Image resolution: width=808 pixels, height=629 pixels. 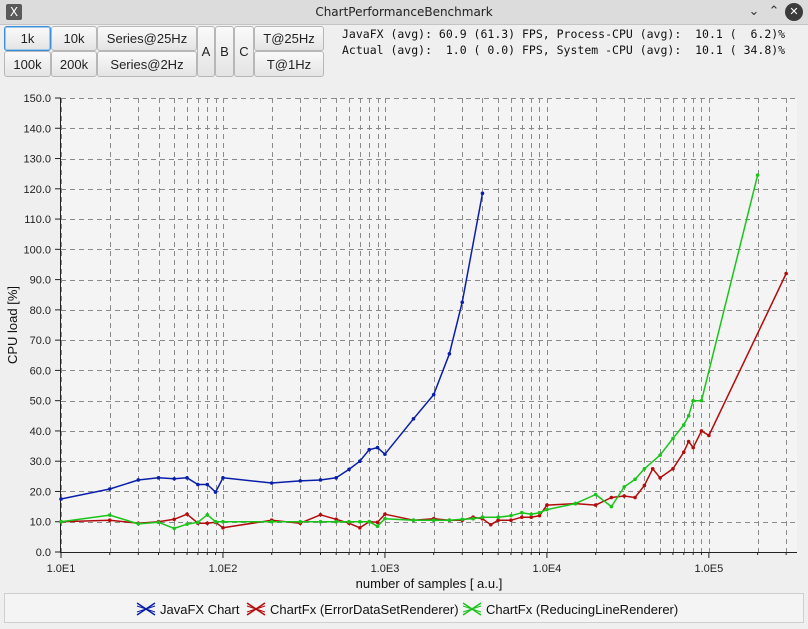 I want to click on button-series-25hz: Series@25Hz, so click(x=147, y=38).